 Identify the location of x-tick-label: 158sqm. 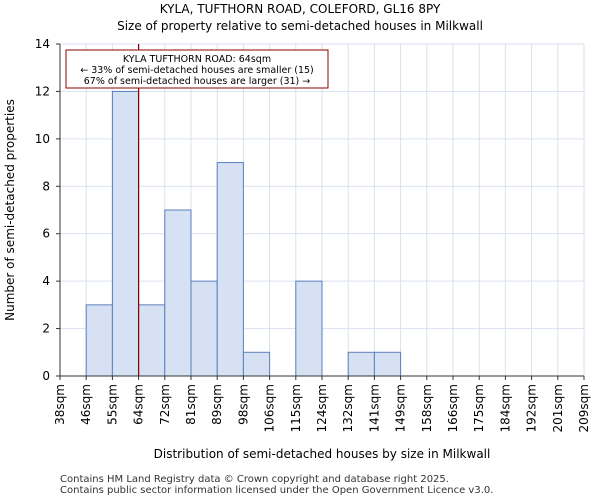
(427, 408).